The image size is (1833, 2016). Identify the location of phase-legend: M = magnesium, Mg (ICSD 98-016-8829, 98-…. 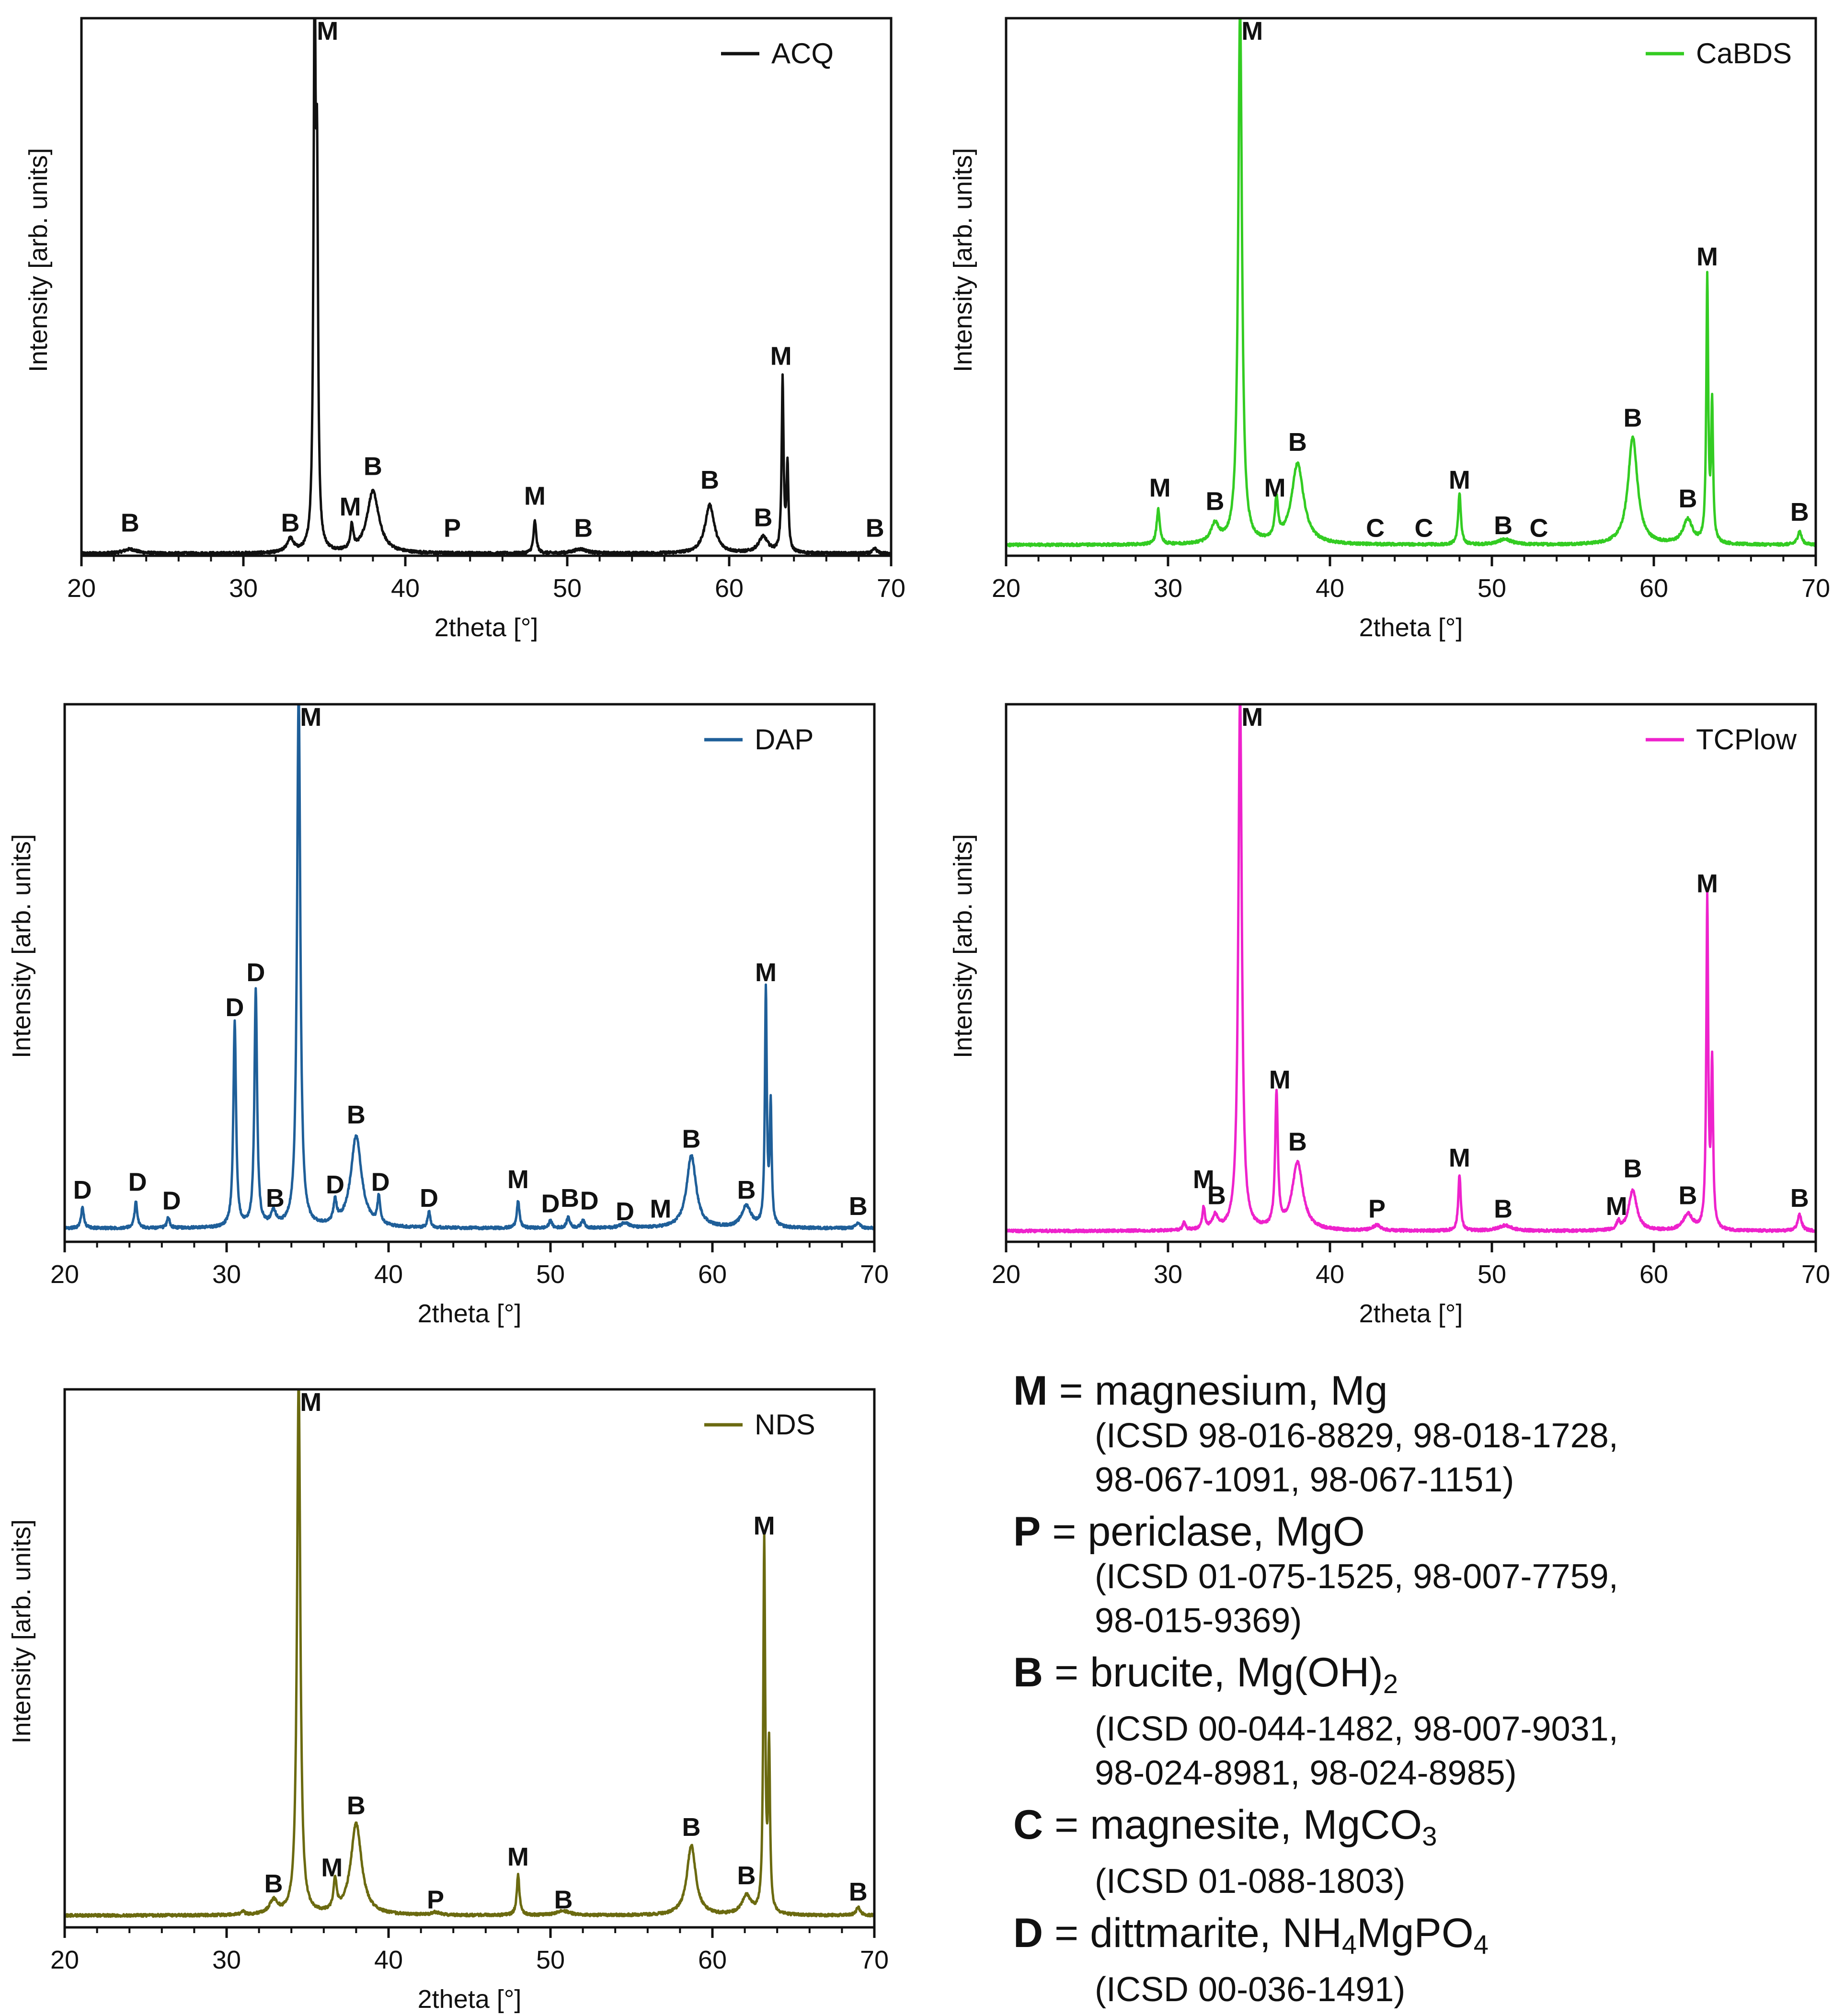
(1408, 1690).